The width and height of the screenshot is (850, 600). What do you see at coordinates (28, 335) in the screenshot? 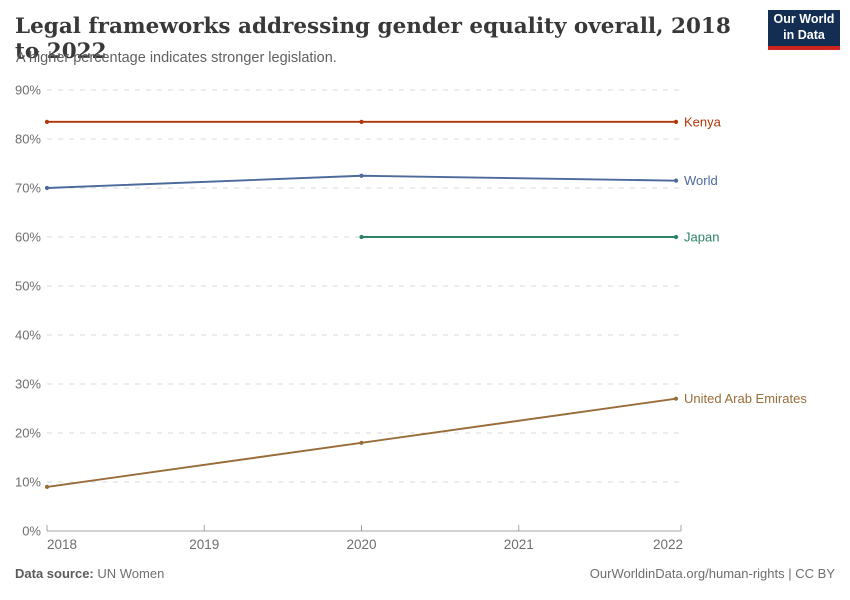
I see `y-axis-tick-label: 40%` at bounding box center [28, 335].